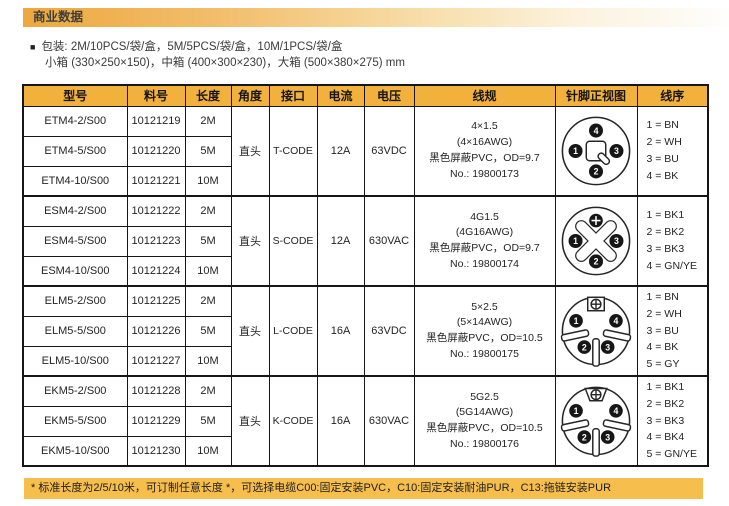  Describe the element at coordinates (293, 421) in the screenshot. I see `interface-cell: K-CODE` at that location.